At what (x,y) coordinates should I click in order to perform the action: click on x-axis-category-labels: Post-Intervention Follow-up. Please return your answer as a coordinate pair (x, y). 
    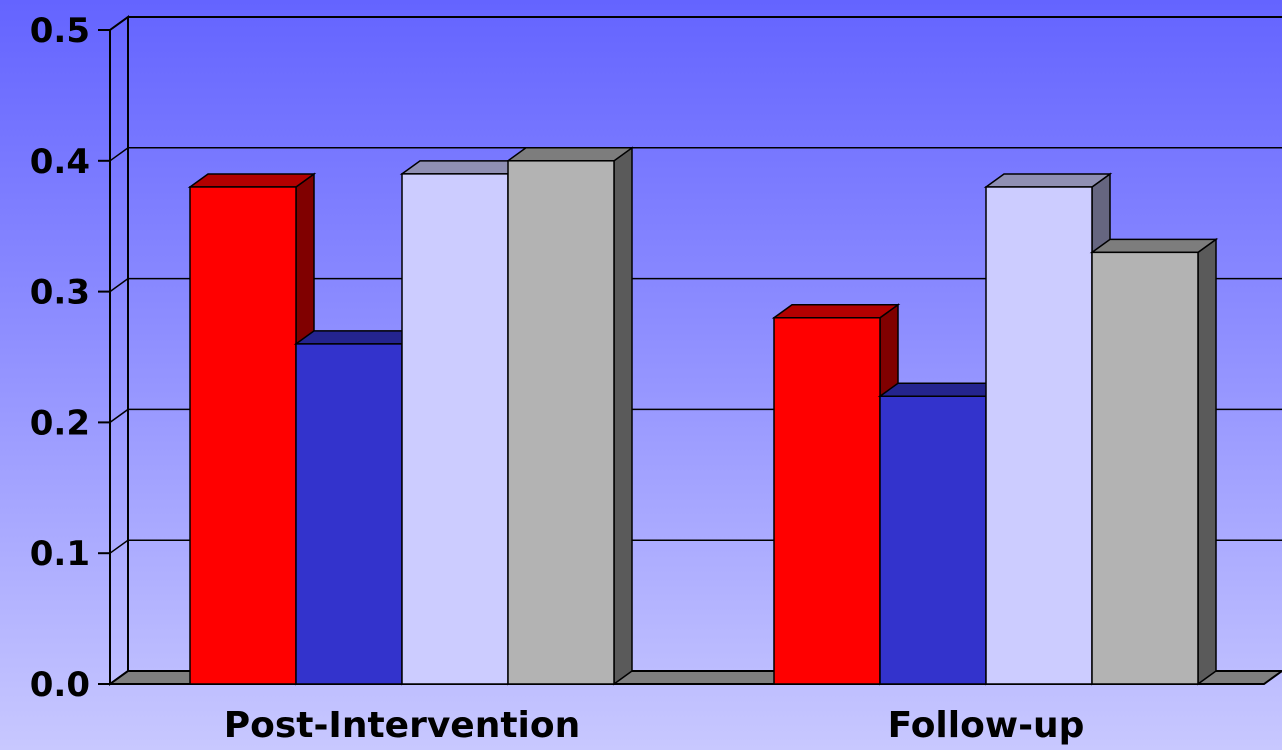
    Looking at the image, I should click on (654, 725).